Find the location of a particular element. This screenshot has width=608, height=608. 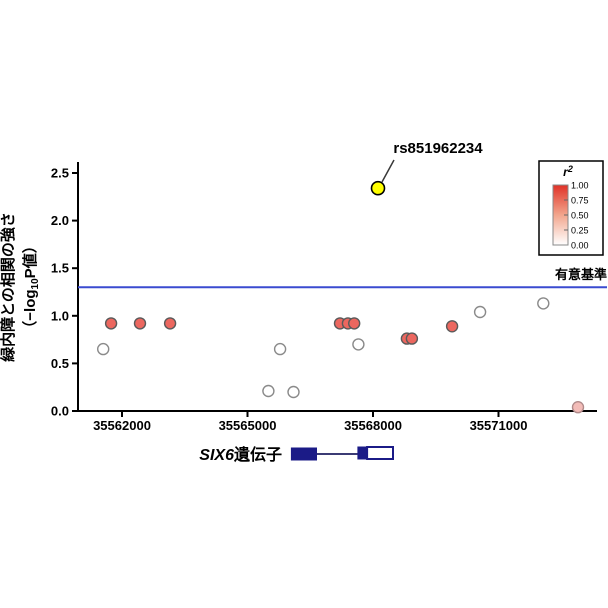

x-tick-label: 35565000 is located at coordinates (248, 425).